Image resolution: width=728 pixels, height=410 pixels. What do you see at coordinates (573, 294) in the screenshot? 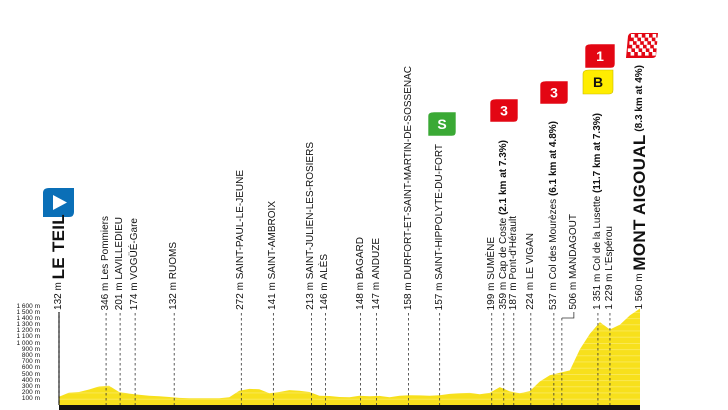
I see `waypoint-altitude: 506 m` at bounding box center [573, 294].